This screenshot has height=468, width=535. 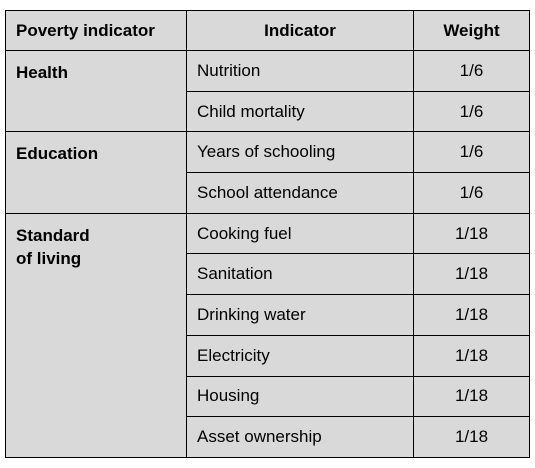 I want to click on indicator-cell: Housing, so click(x=300, y=396).